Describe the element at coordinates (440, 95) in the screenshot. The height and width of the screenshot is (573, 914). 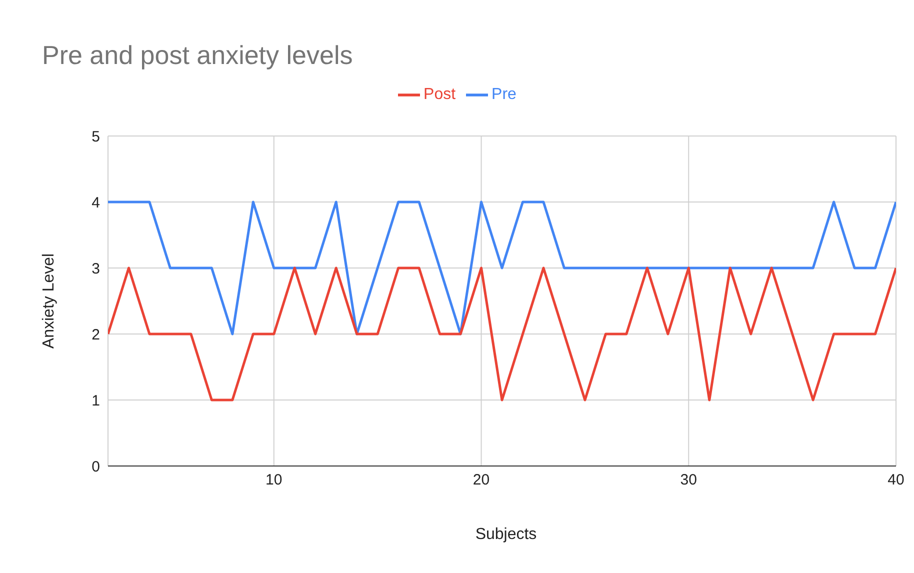
I see `legend-label: Post` at that location.